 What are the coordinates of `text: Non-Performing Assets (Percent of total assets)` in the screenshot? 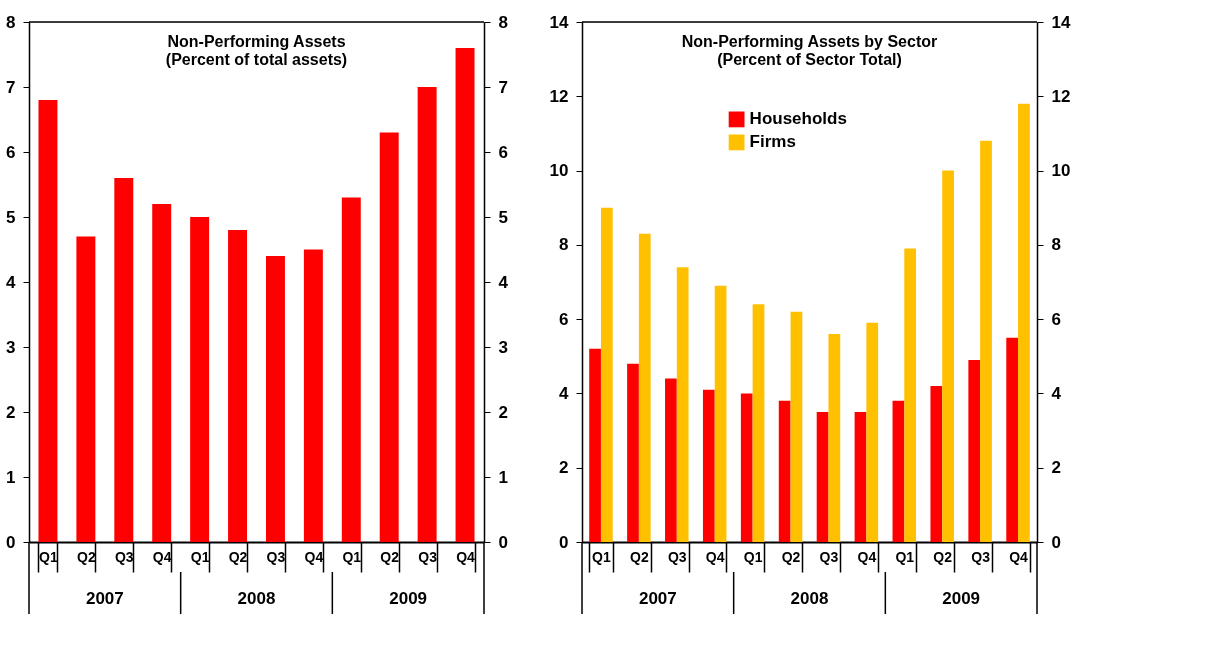 It's located at (256, 50).